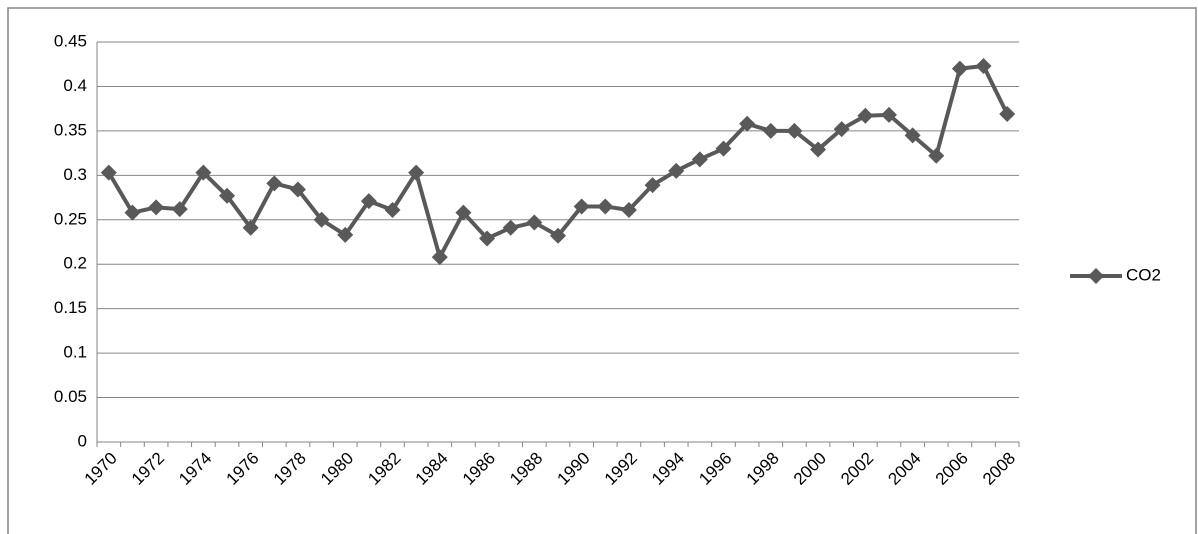 This screenshot has height=534, width=1198. What do you see at coordinates (75, 263) in the screenshot?
I see `y-tick-label: 0.2` at bounding box center [75, 263].